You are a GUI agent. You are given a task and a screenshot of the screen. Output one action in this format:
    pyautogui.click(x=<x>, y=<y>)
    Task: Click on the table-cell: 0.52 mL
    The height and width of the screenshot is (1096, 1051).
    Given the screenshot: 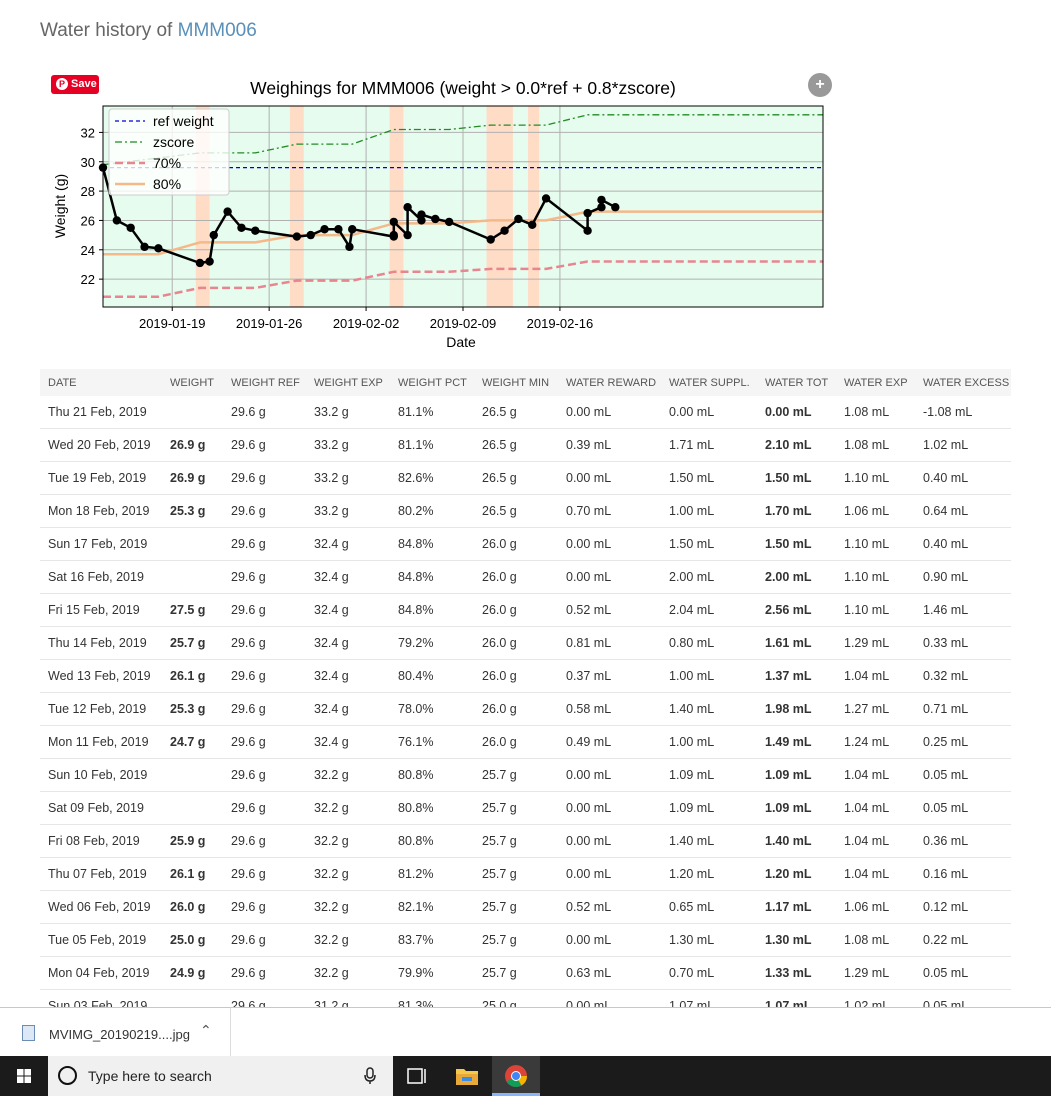 What is the action you would take?
    pyautogui.click(x=609, y=907)
    